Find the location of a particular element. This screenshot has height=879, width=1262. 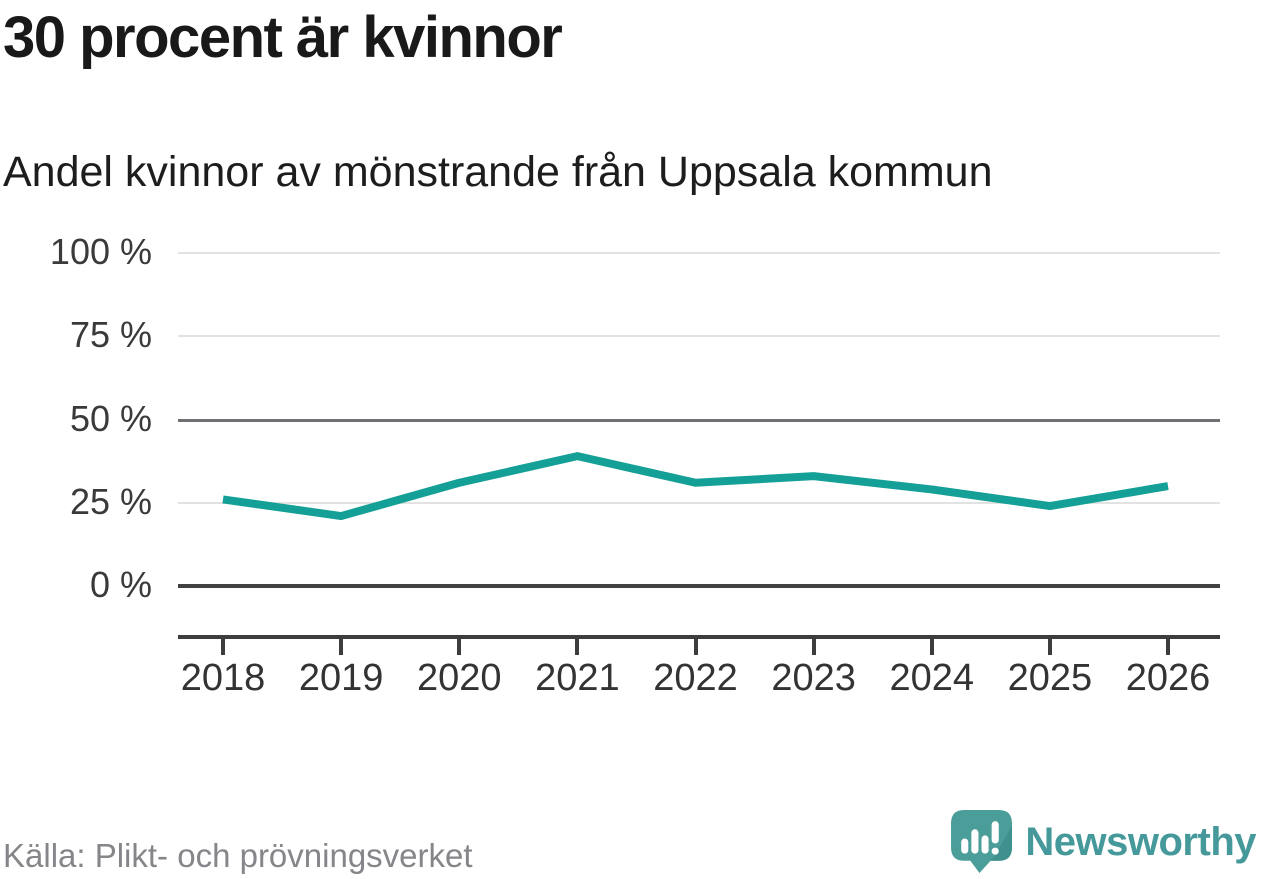

x-axis-label: 2026 is located at coordinates (1168, 678).